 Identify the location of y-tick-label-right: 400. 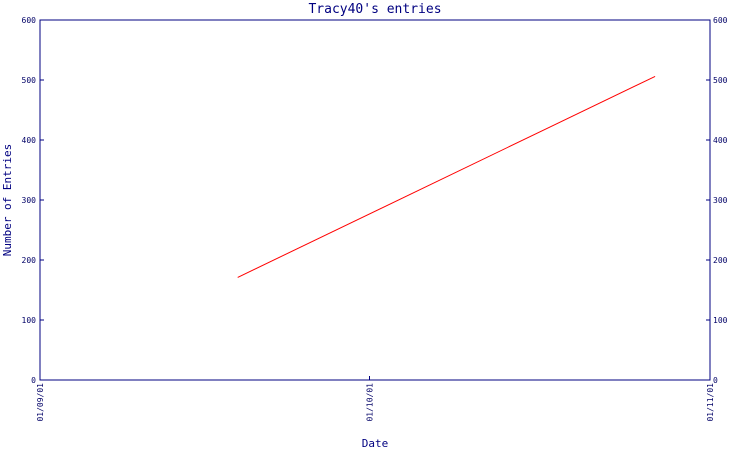
(720, 140).